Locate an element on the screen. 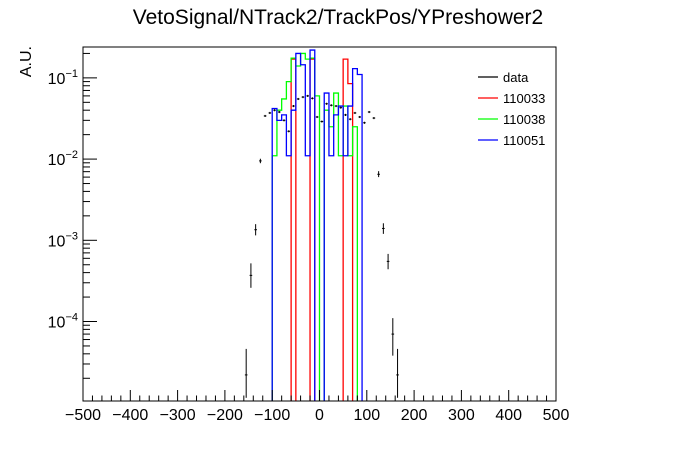 This screenshot has height=472, width=696. x-tick-label: 500 is located at coordinates (556, 415).